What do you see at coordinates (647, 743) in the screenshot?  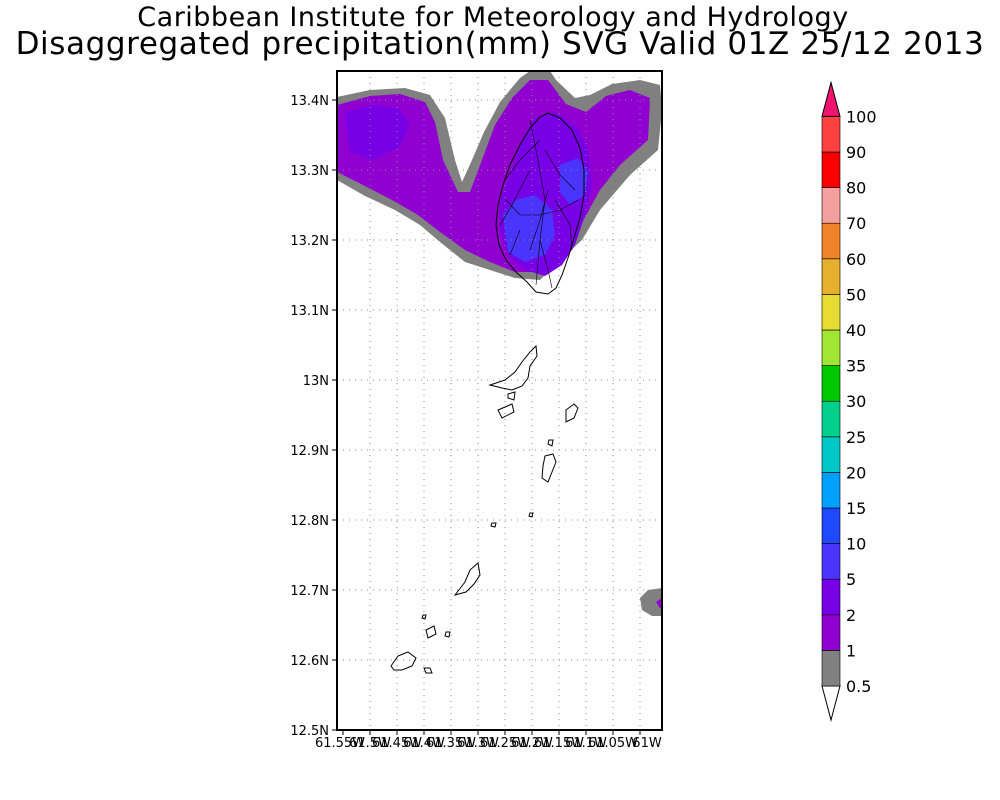 I see `x-tick-label: 61W` at bounding box center [647, 743].